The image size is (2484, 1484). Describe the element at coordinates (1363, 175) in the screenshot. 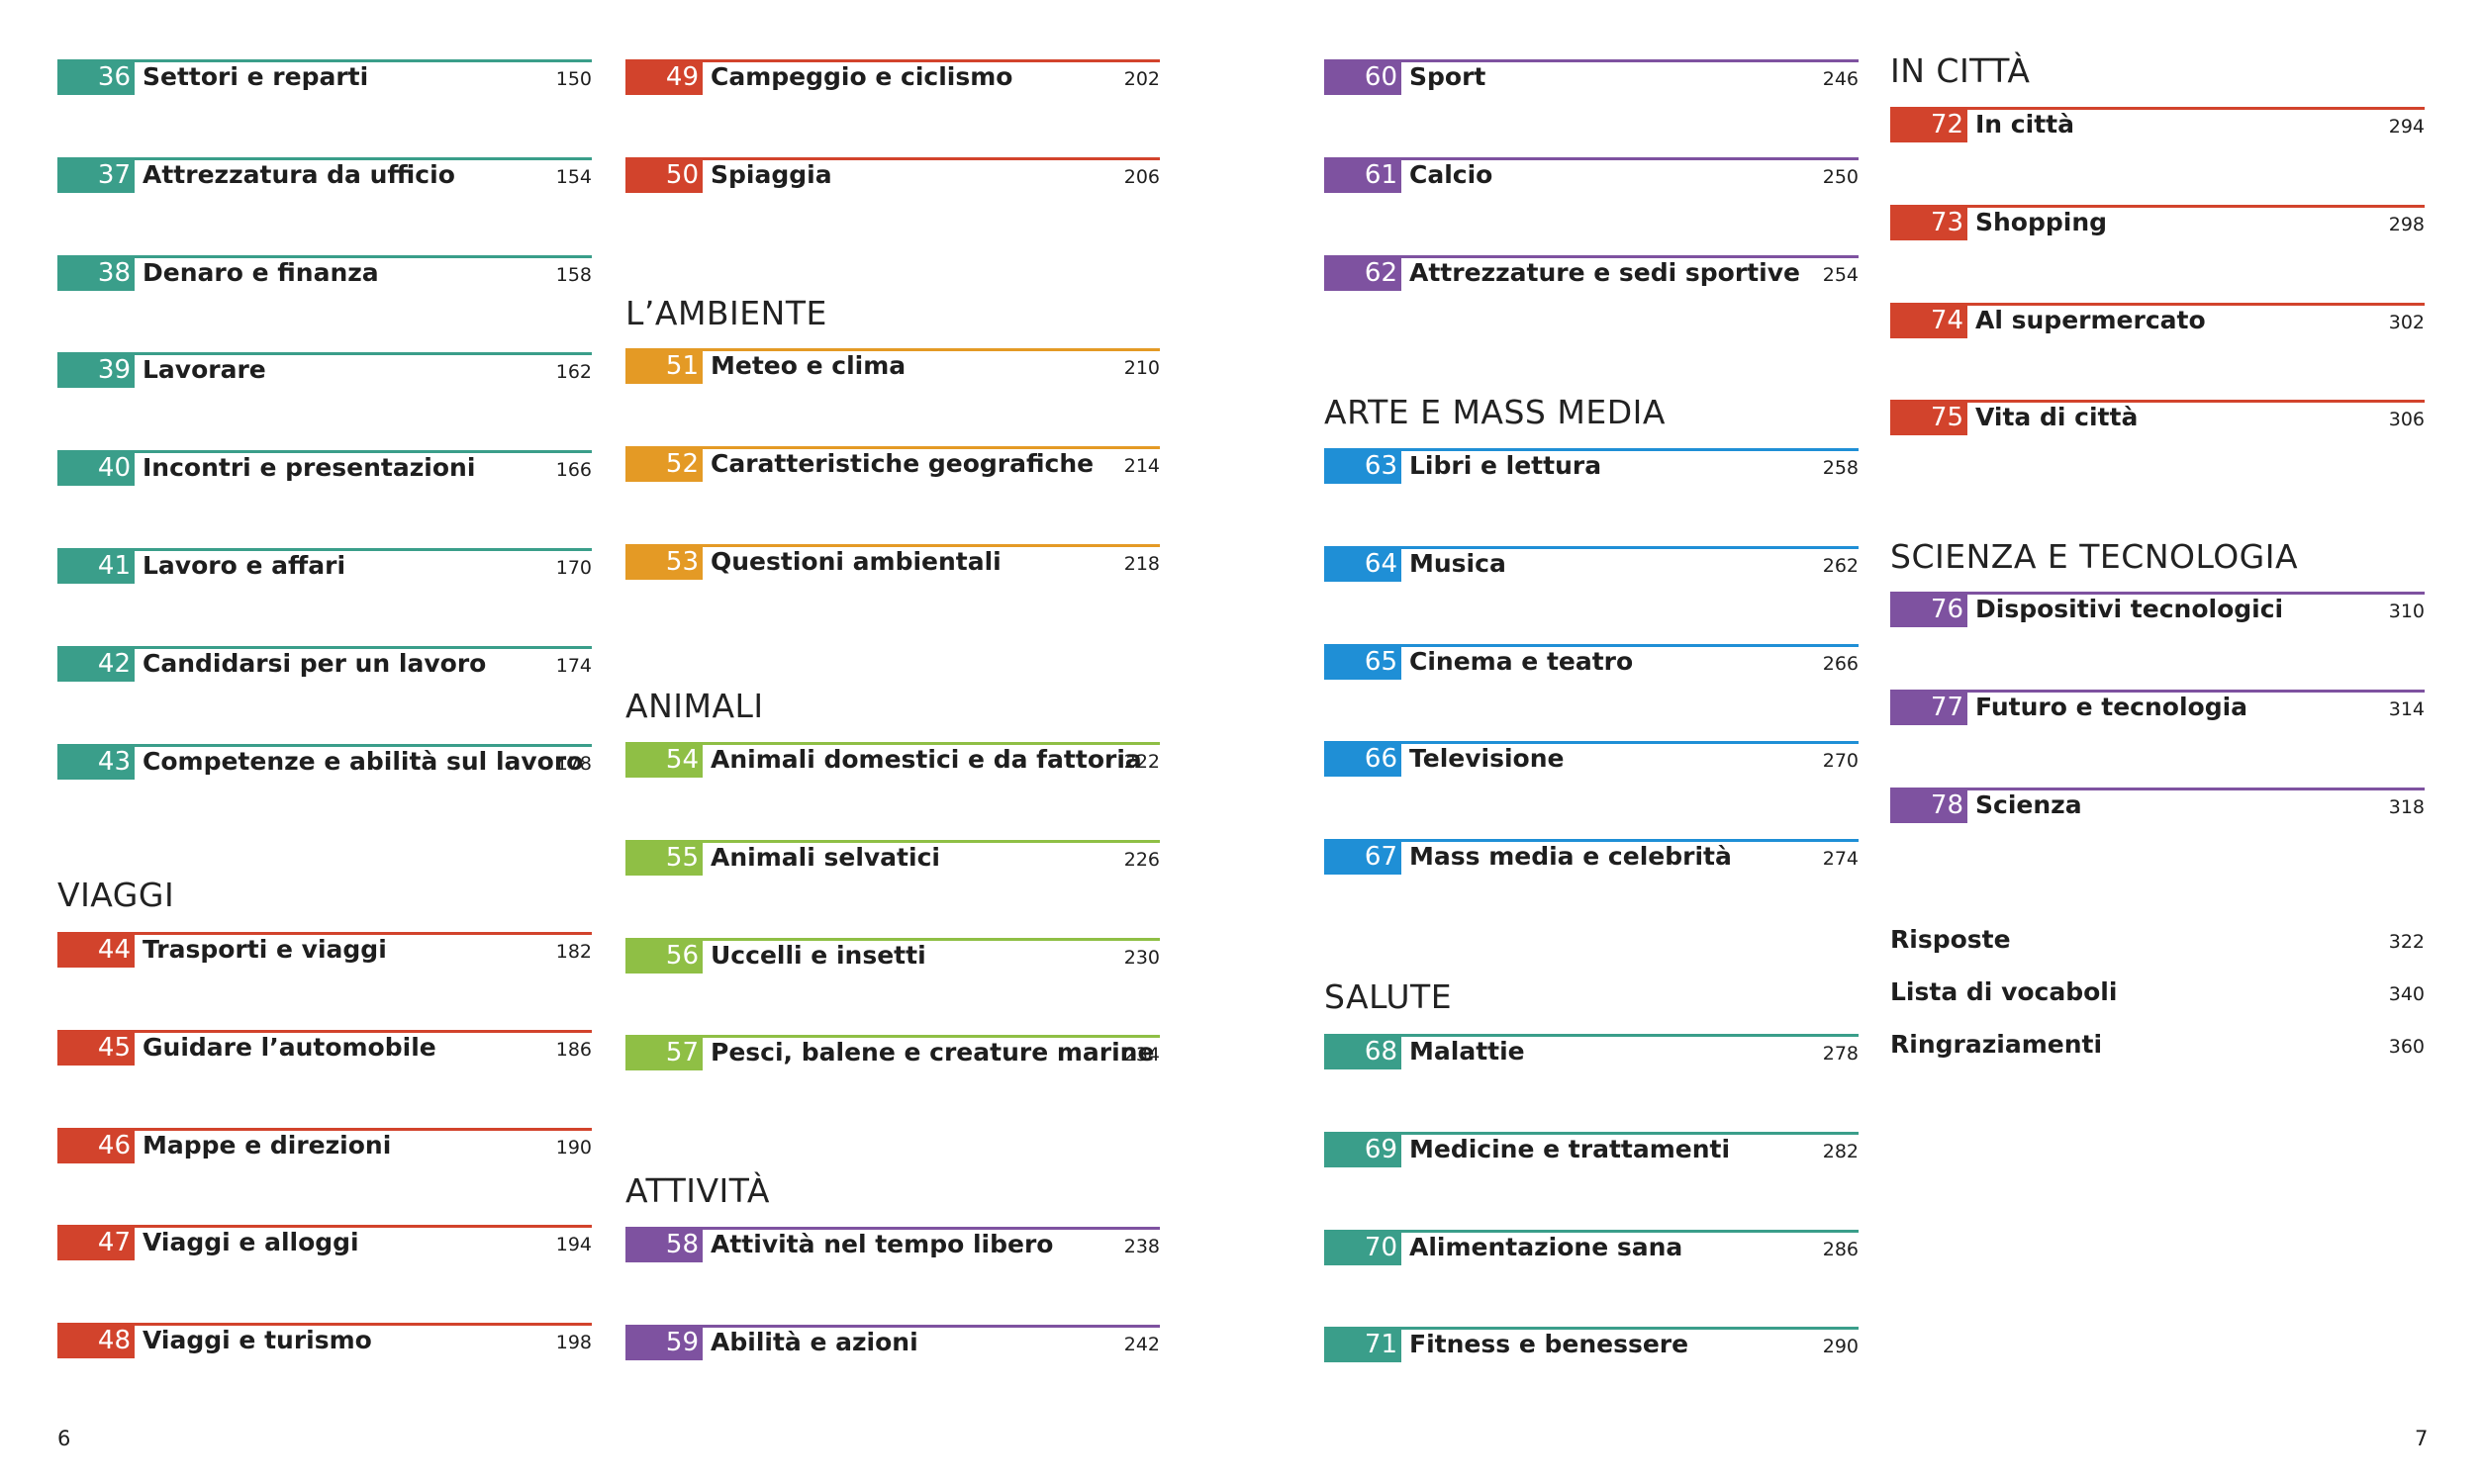

I see `chapter-number-badge: 61` at that location.